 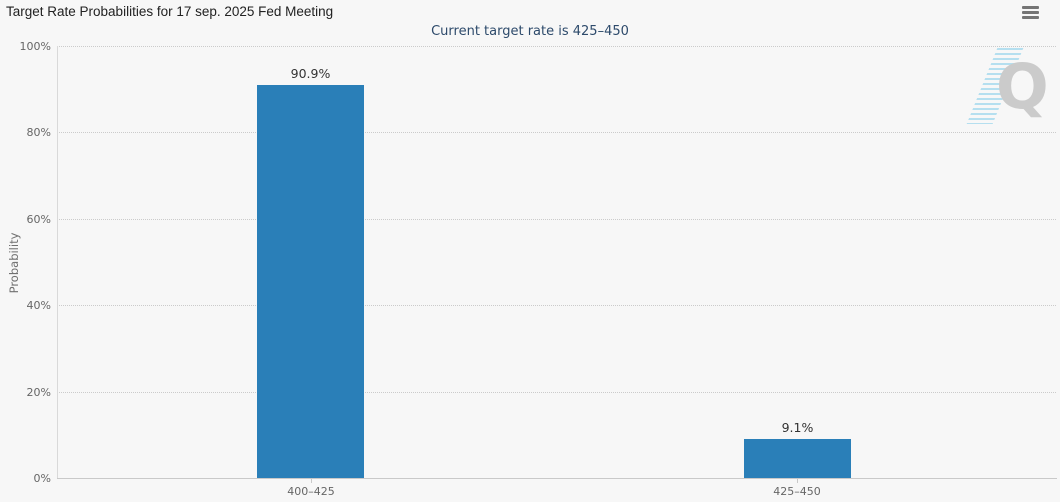 I want to click on x-category-label: 425–450, so click(x=797, y=491).